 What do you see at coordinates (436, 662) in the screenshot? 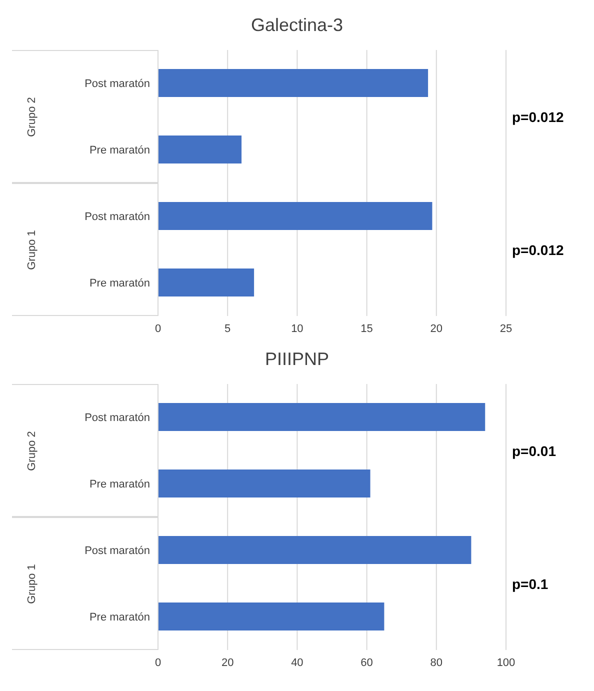
I see `x-tick-label: 80` at bounding box center [436, 662].